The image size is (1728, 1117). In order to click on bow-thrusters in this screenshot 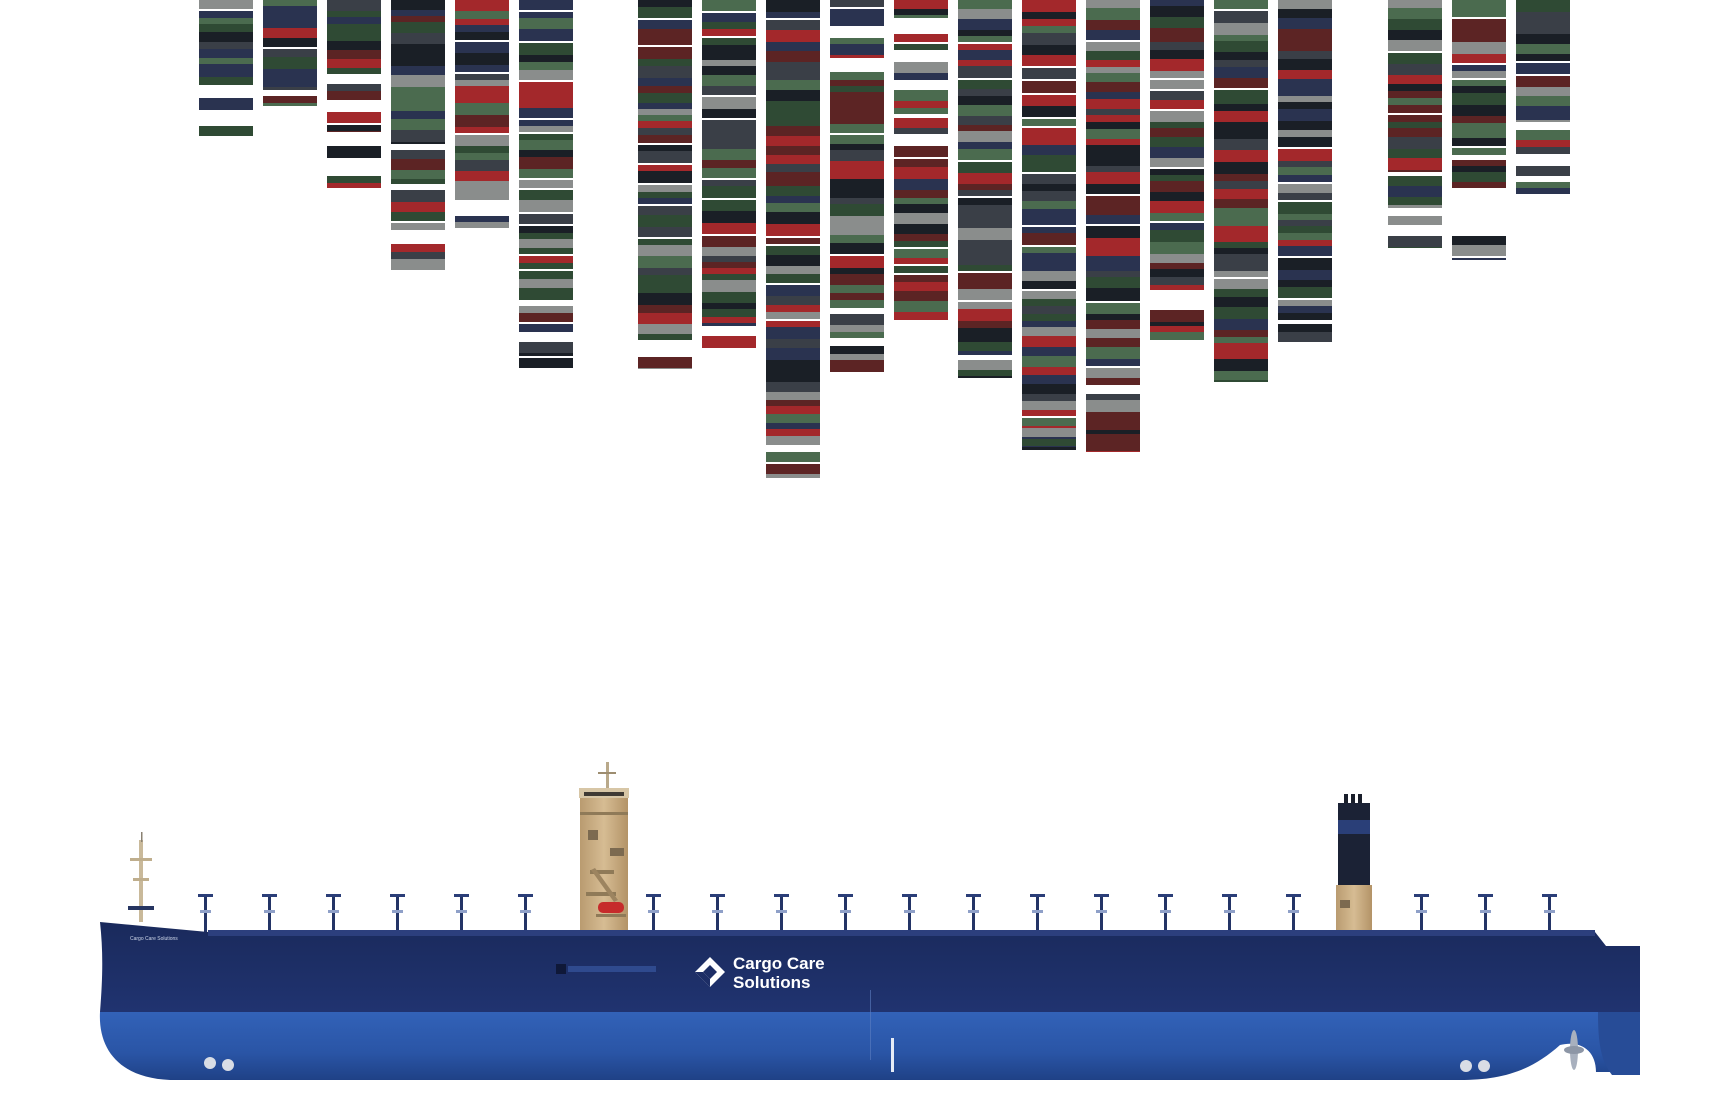, I will do `click(847, 1064)`.